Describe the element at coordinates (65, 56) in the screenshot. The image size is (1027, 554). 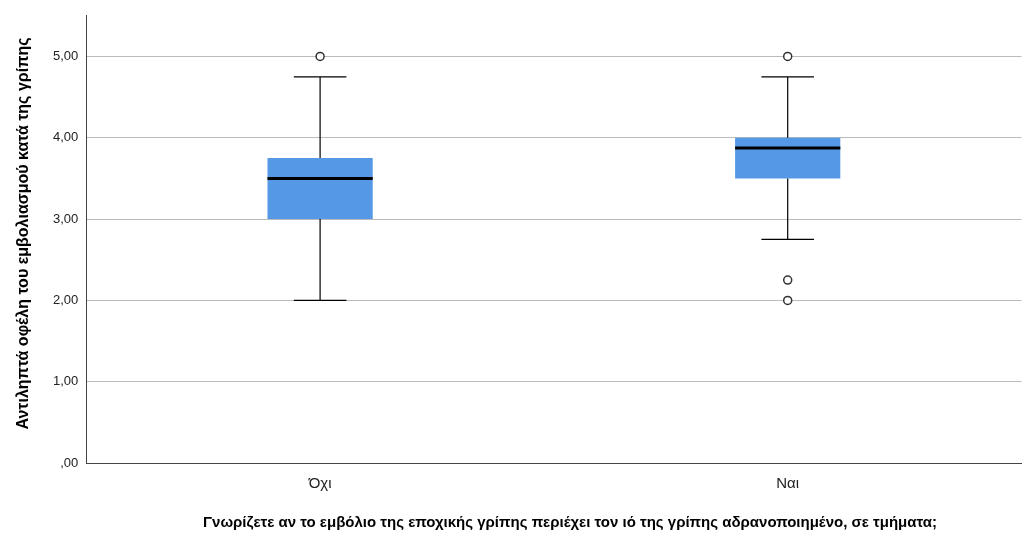
I see `y-tick-label: 5,00` at that location.